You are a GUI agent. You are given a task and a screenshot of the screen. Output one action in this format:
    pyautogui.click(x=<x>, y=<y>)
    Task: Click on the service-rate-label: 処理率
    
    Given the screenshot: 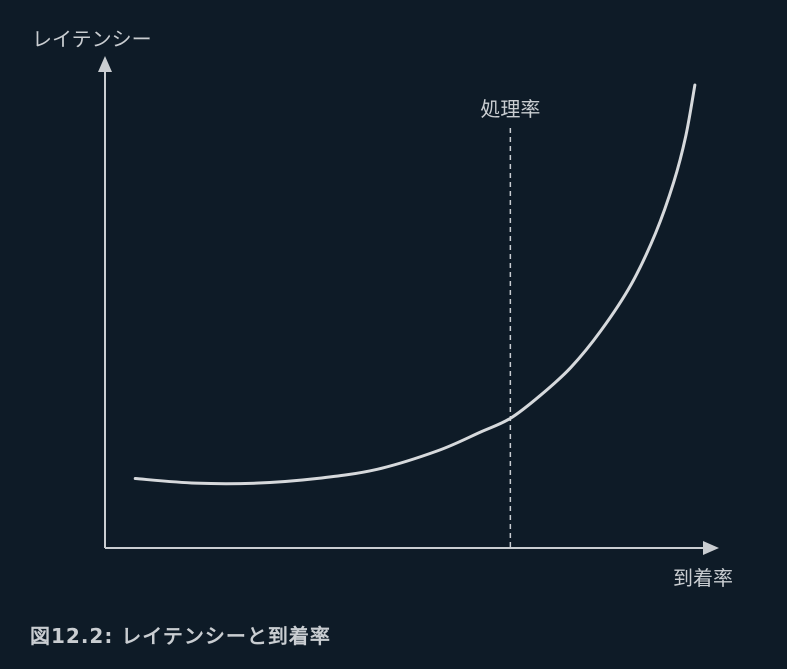 What is the action you would take?
    pyautogui.click(x=510, y=109)
    